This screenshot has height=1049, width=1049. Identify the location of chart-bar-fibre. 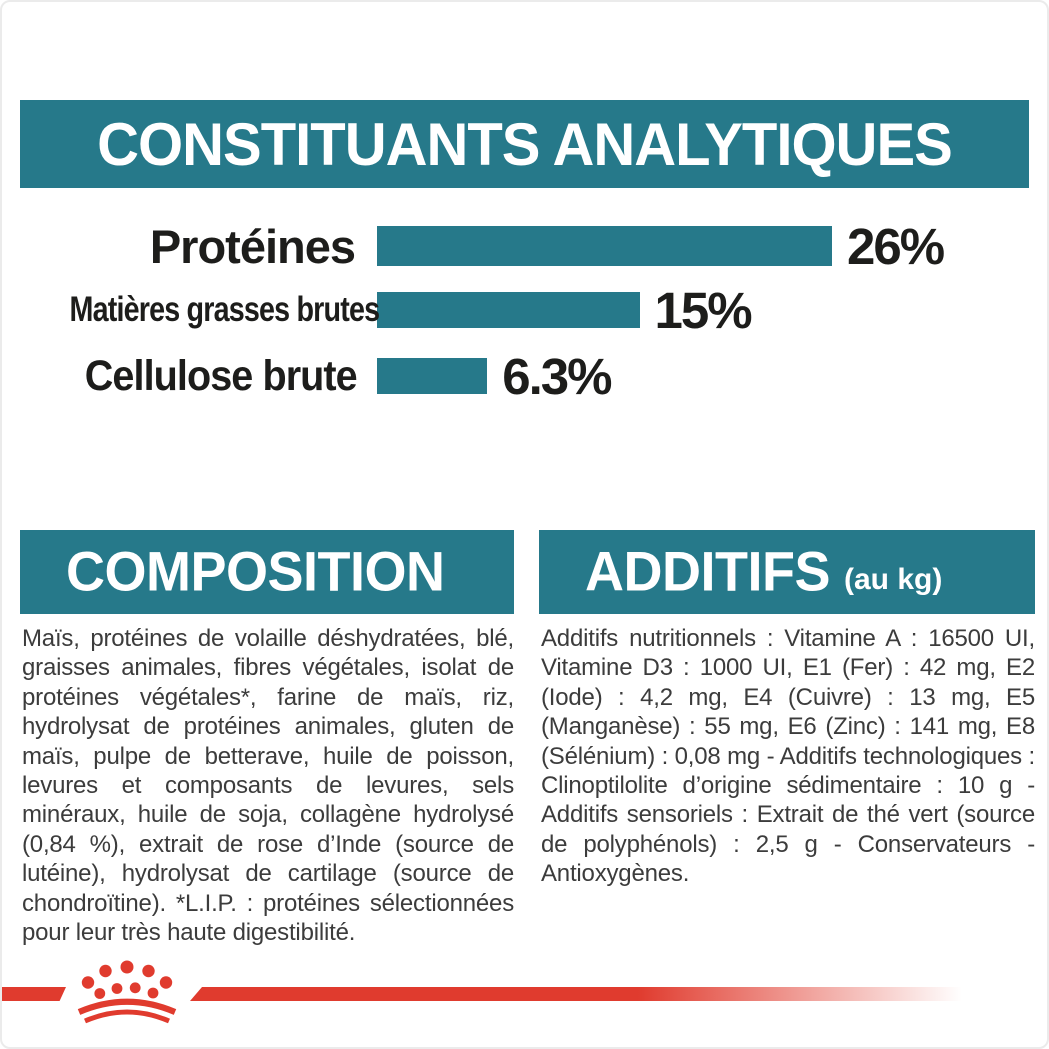
(432, 376).